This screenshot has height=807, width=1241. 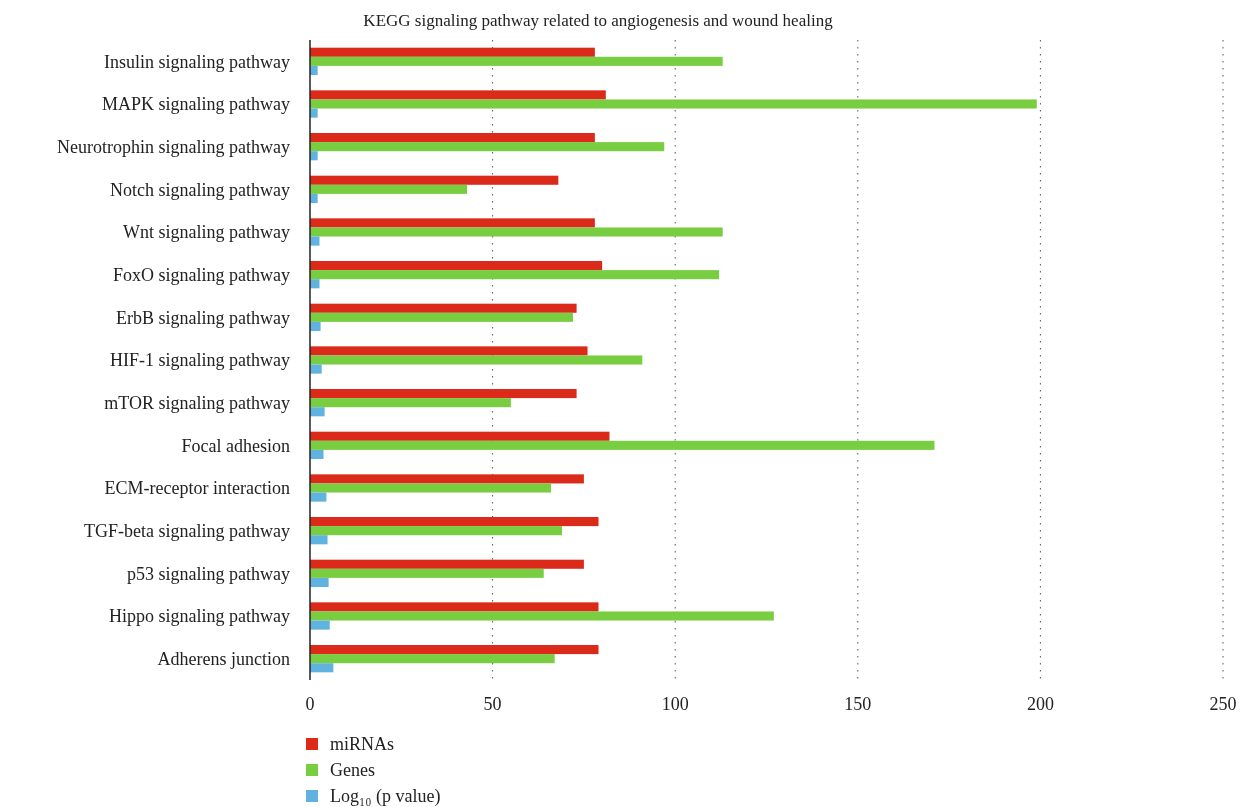 What do you see at coordinates (598, 20) in the screenshot?
I see `chart-title: KEGG signaling pathway related to angiogenesis and wound healing` at bounding box center [598, 20].